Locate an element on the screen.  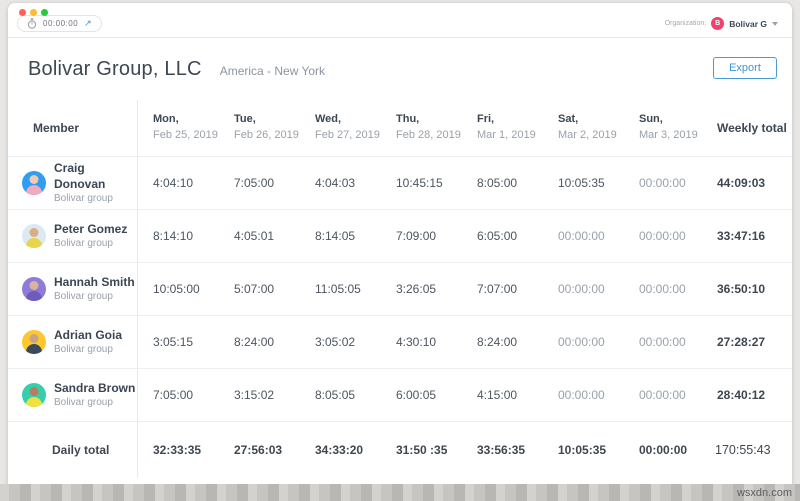
member-cell: Hannah Smith Bolivar group is located at coordinates (73, 289).